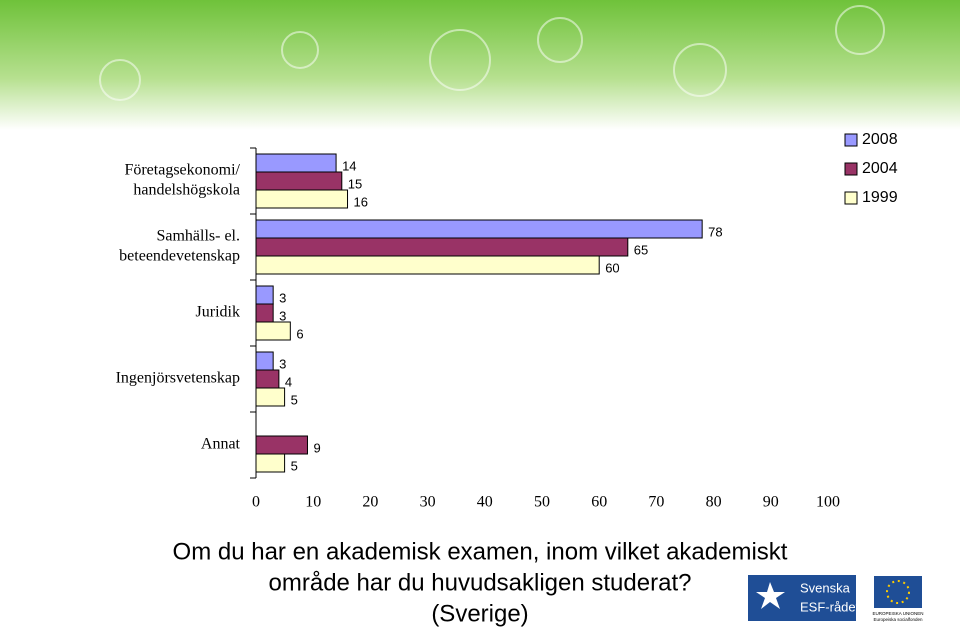 Image resolution: width=960 pixels, height=633 pixels. I want to click on x-tick-label: 90, so click(771, 502).